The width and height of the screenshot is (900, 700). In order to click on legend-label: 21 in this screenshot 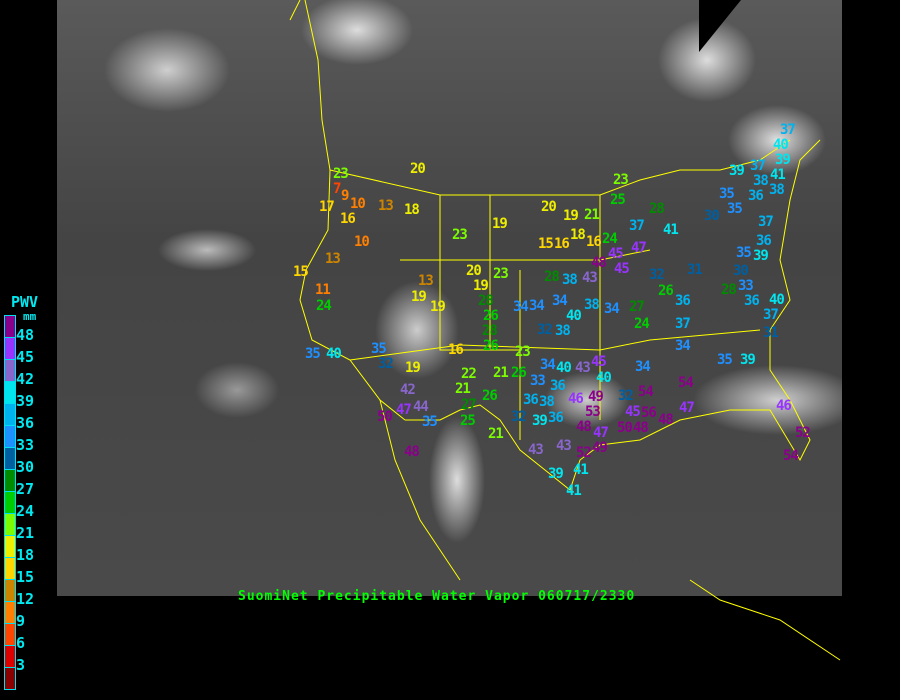, I will do `click(25, 533)`.